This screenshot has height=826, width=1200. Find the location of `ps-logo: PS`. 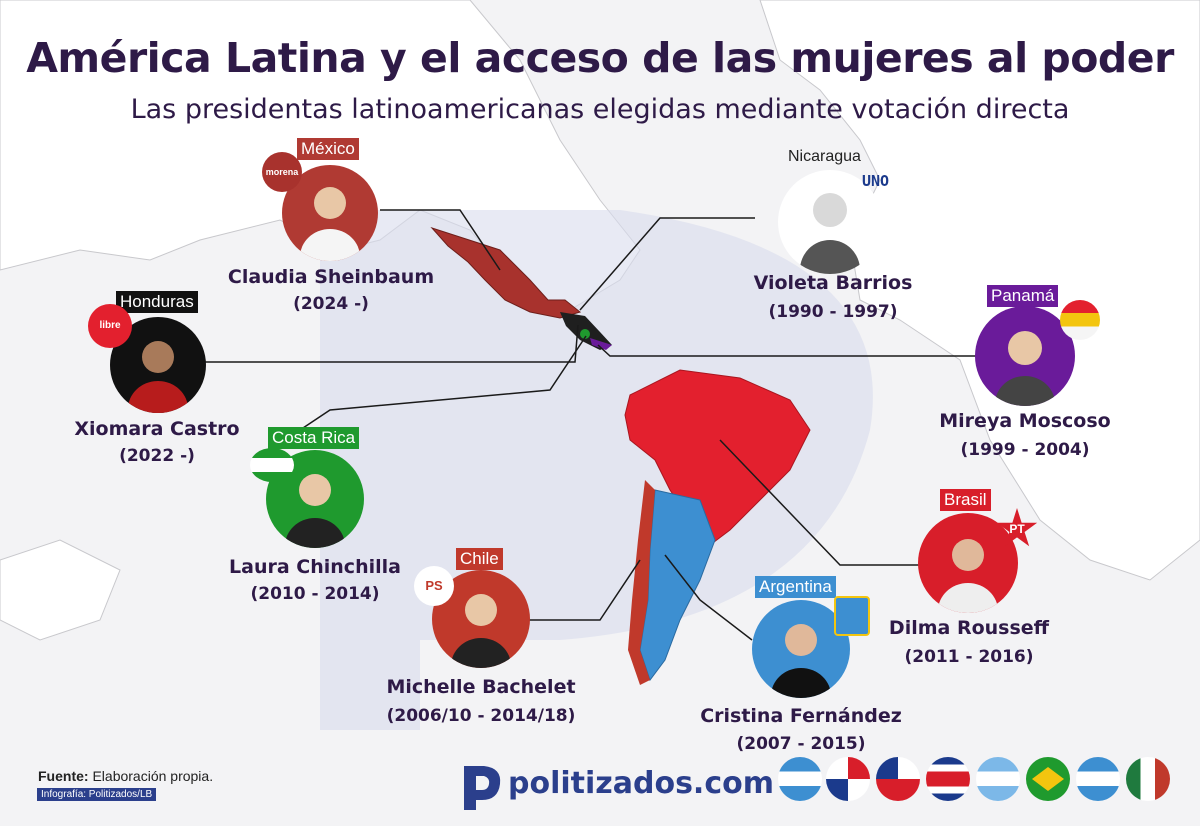

ps-logo: PS is located at coordinates (434, 586).